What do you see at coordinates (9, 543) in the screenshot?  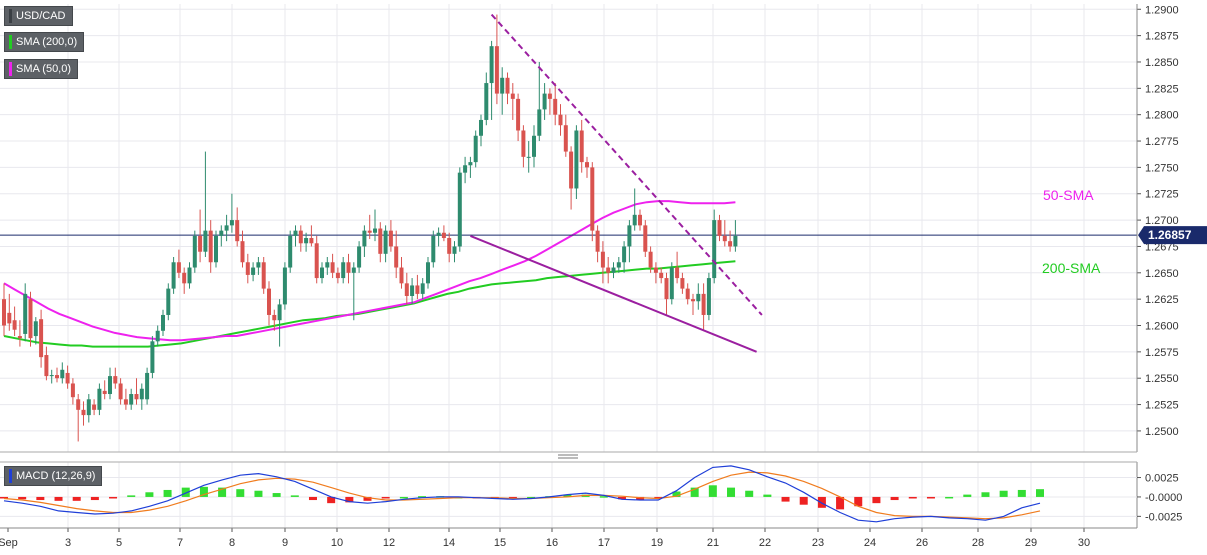 I see `x-tick-label: Sep` at bounding box center [9, 543].